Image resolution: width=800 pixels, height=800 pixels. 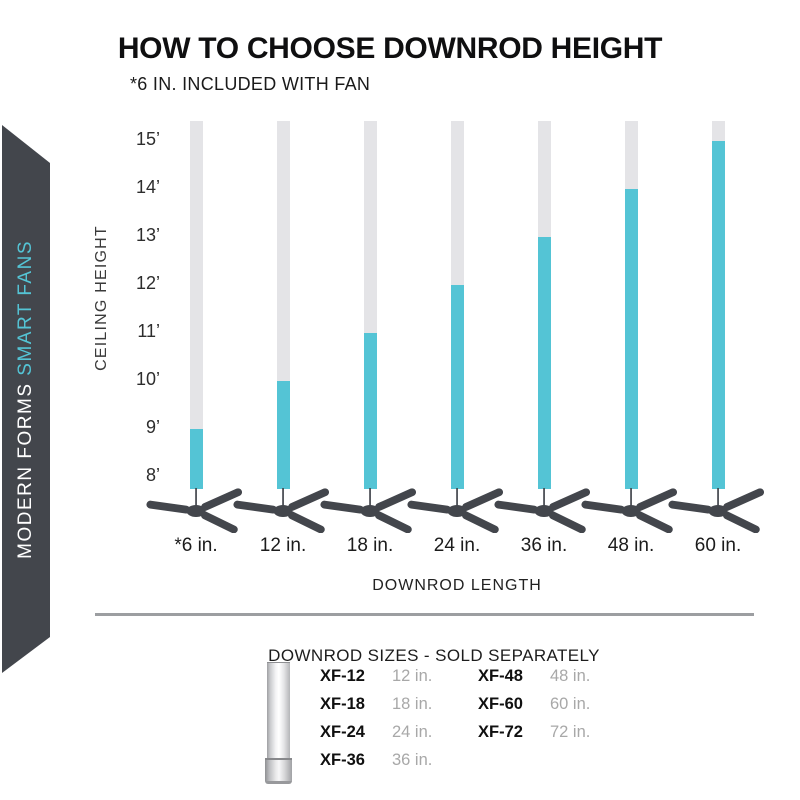 What do you see at coordinates (25, 307) in the screenshot?
I see `brand-tagline: SMART FANS` at bounding box center [25, 307].